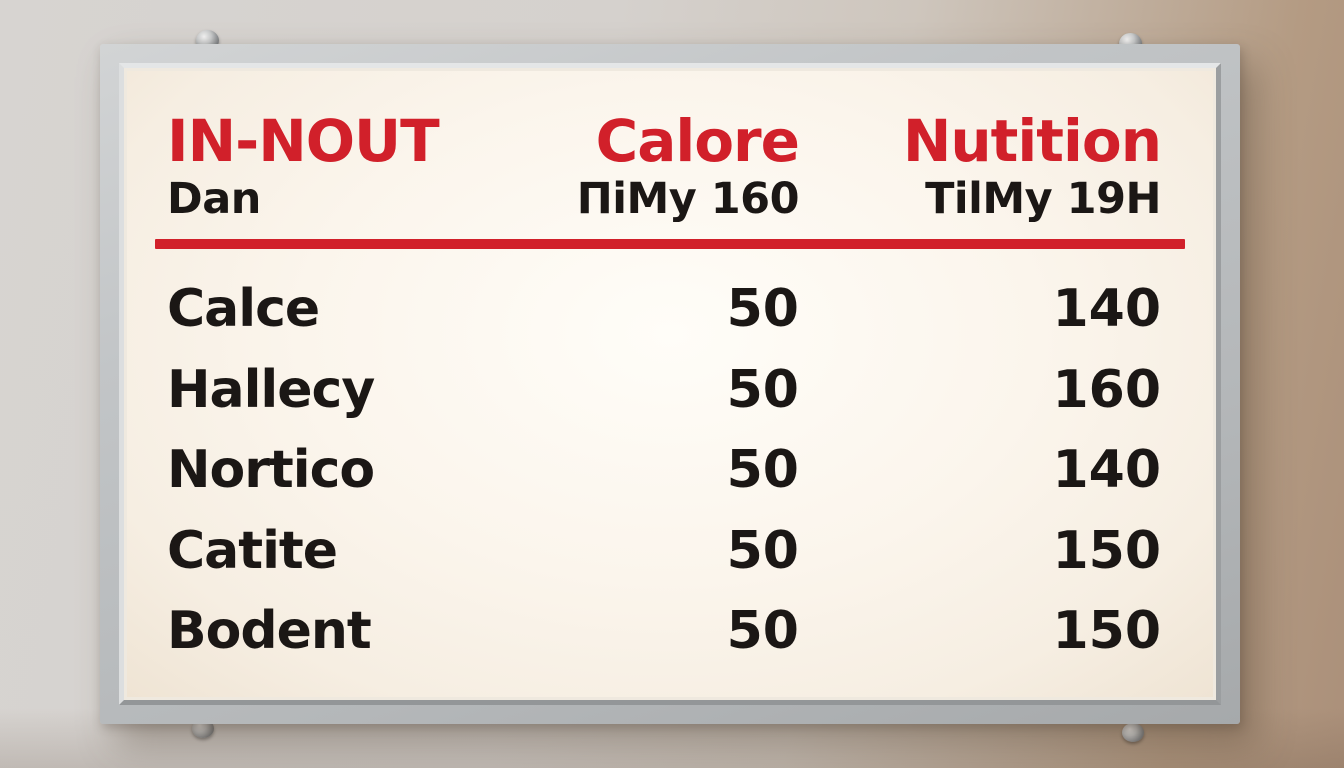 The width and height of the screenshot is (1344, 768). I want to click on column-header-nutrition: Nutition, so click(1032, 141).